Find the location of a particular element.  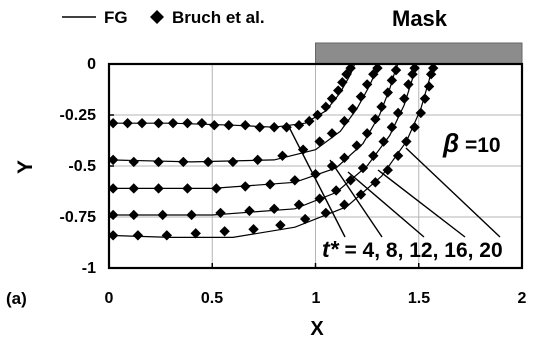

legend: FG Bruch et al. is located at coordinates (163, 17).